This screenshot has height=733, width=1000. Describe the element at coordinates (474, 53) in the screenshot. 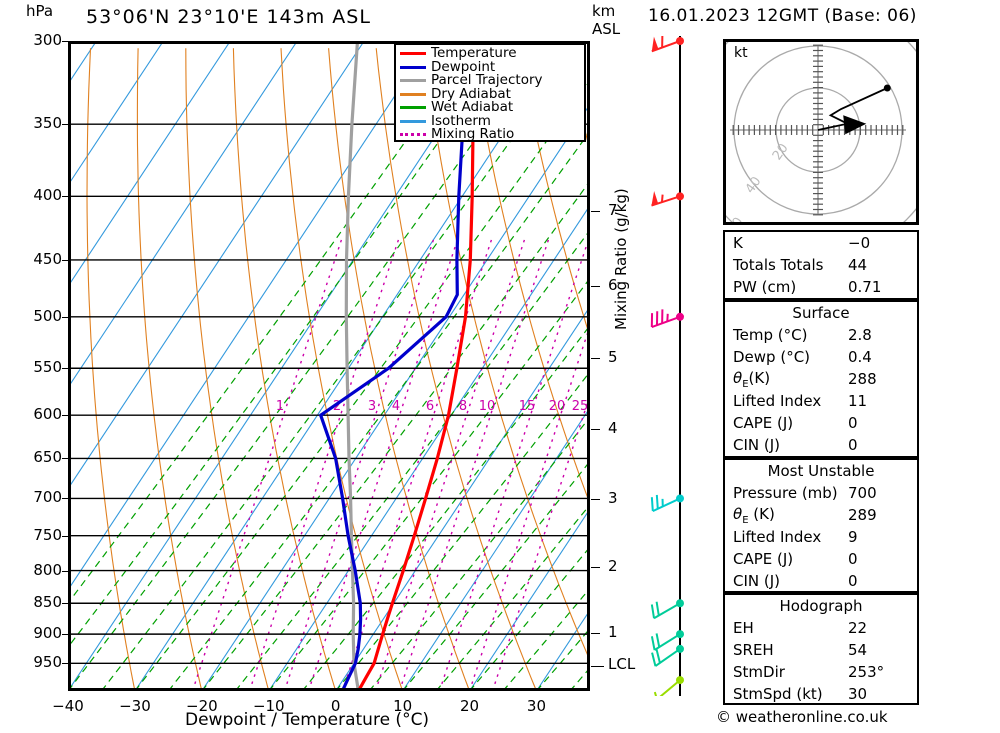

I see `legend-label: Temperature` at that location.